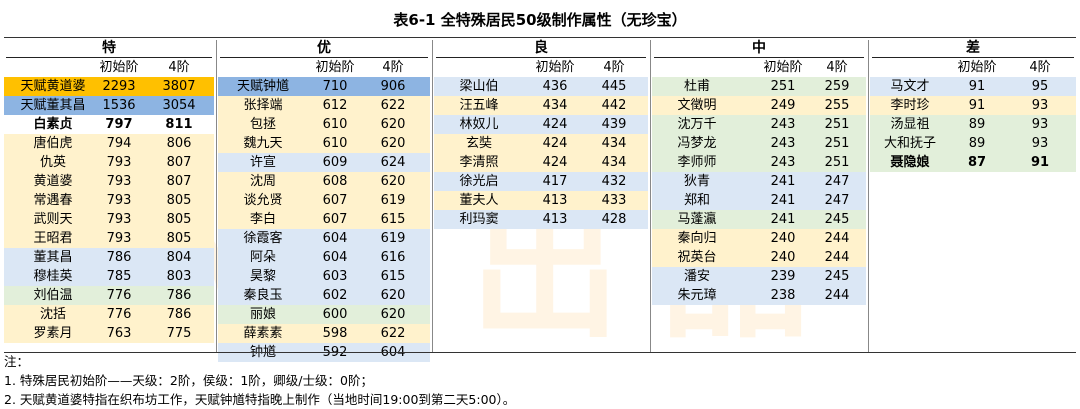  I want to click on table-row: 黄道婆 793 807, so click(109, 181).